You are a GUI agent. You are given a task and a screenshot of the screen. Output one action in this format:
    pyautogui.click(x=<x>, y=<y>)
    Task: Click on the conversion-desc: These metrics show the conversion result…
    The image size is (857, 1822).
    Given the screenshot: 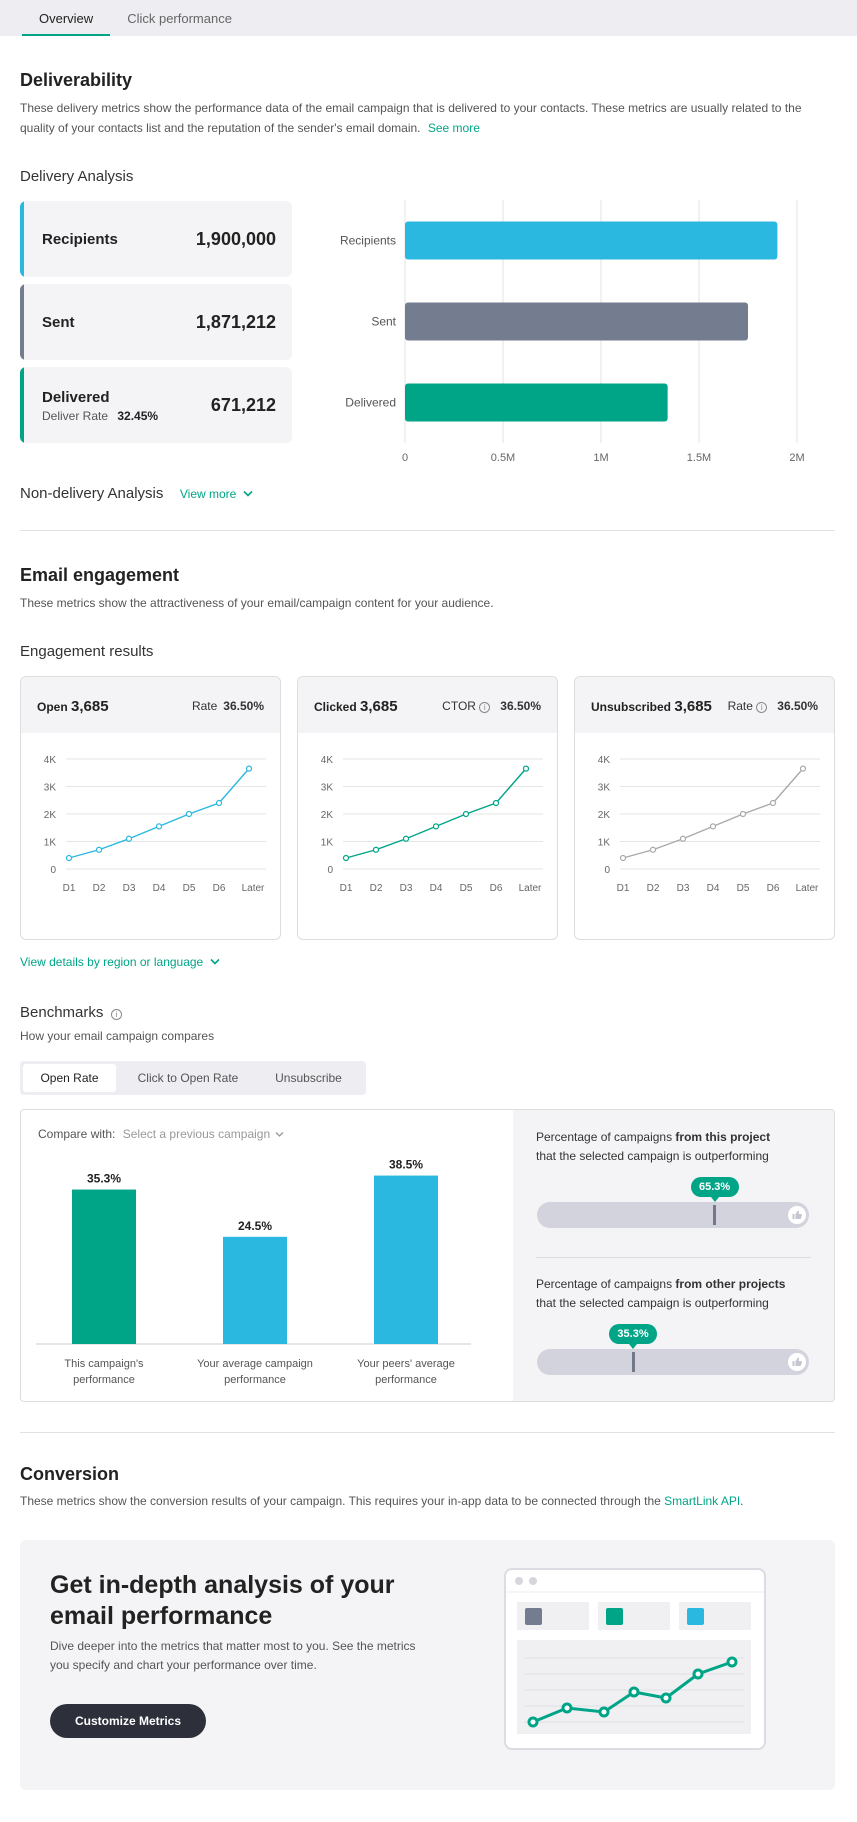 What is the action you would take?
    pyautogui.click(x=382, y=1501)
    